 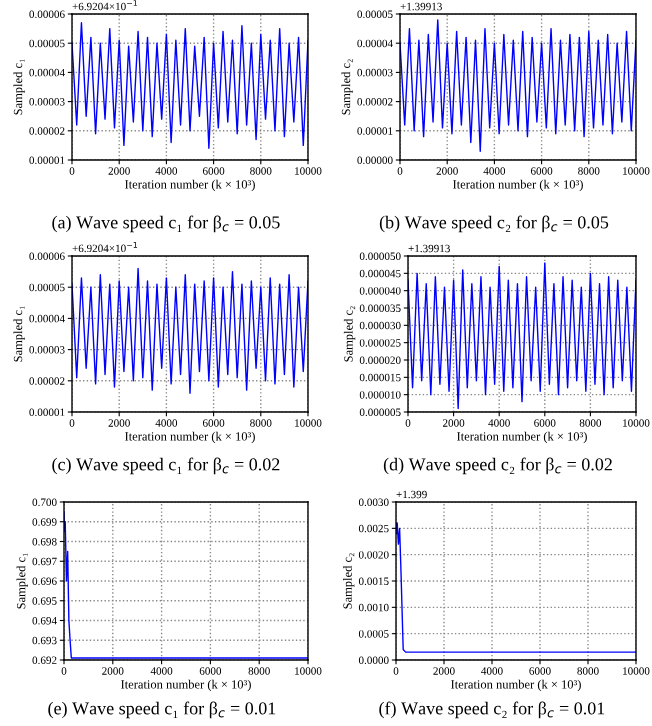 I want to click on text: (a) Wave speed c₁ for β$_{c}$ = 0.05, so click(x=166, y=224).